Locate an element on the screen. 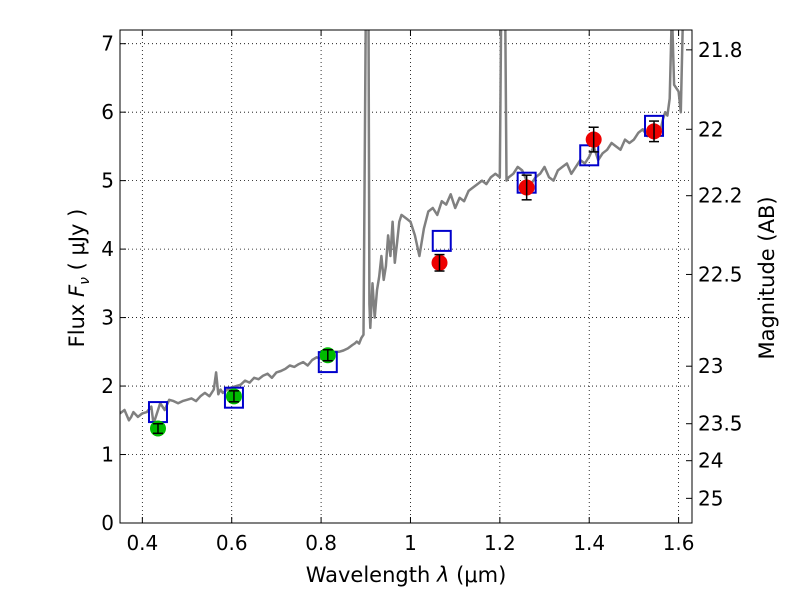  y-tick-label: 7 is located at coordinates (107, 44).